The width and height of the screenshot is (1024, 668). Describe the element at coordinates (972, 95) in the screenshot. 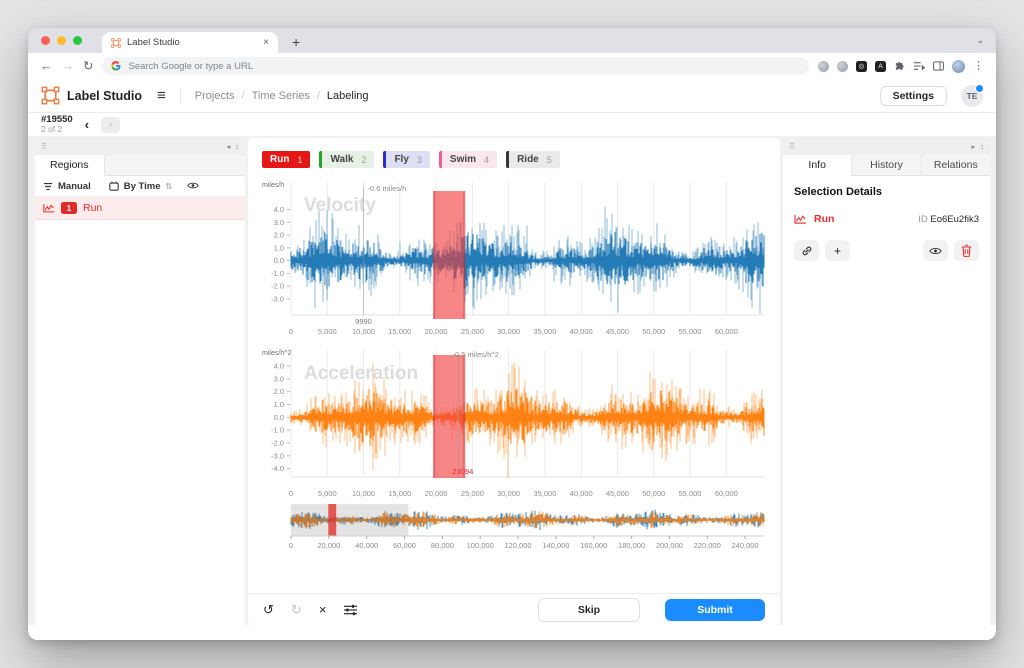

I see `user-avatar: TE` at that location.